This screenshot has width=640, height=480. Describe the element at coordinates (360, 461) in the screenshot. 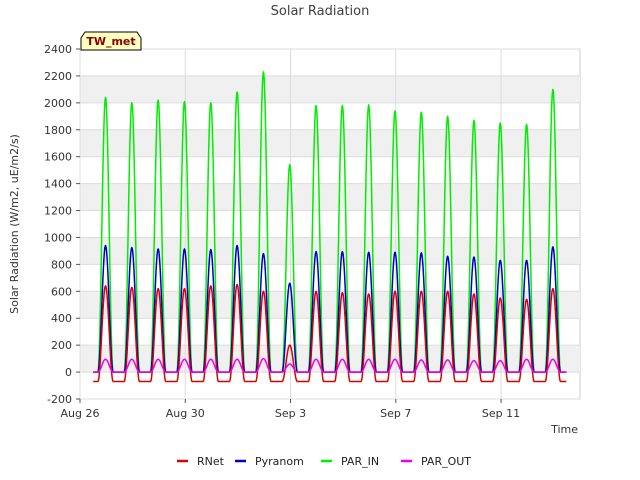

I see `legend-label: PAR_IN` at that location.